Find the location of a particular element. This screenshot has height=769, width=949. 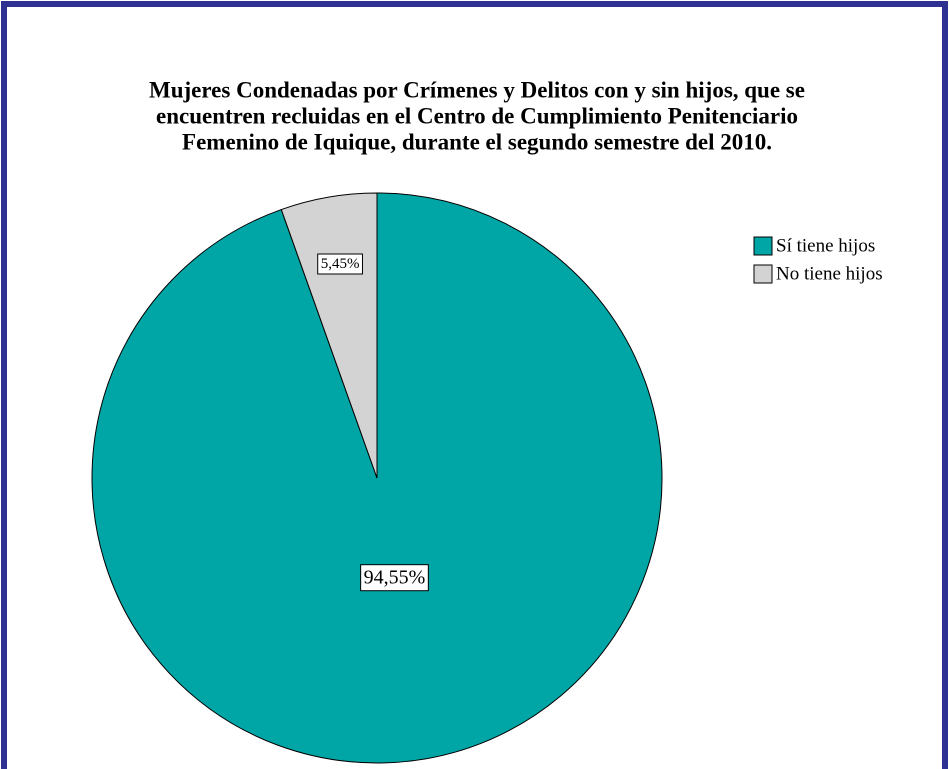

data-label: 5,45% is located at coordinates (340, 264).